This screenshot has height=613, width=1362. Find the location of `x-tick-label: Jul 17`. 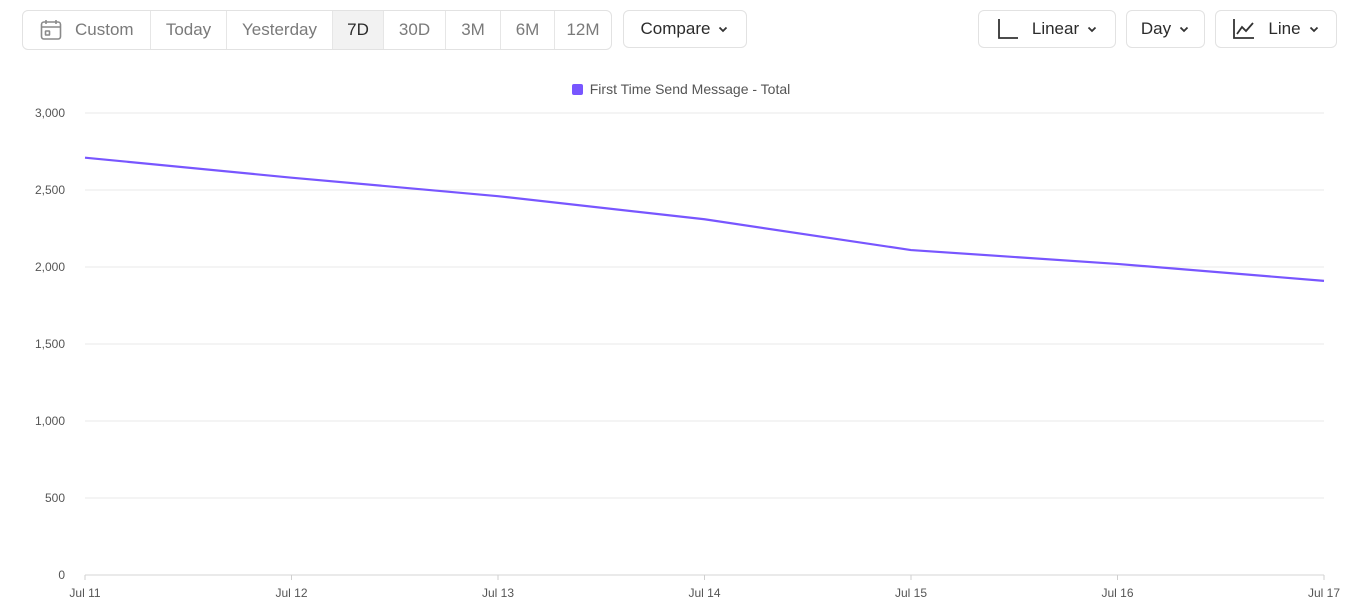

x-tick-label: Jul 17 is located at coordinates (1324, 593).